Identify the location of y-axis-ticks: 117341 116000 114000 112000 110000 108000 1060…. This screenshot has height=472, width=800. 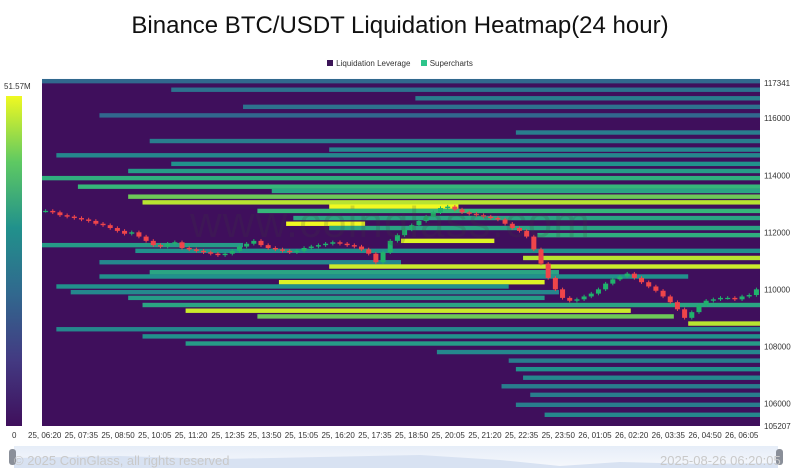
(777, 255).